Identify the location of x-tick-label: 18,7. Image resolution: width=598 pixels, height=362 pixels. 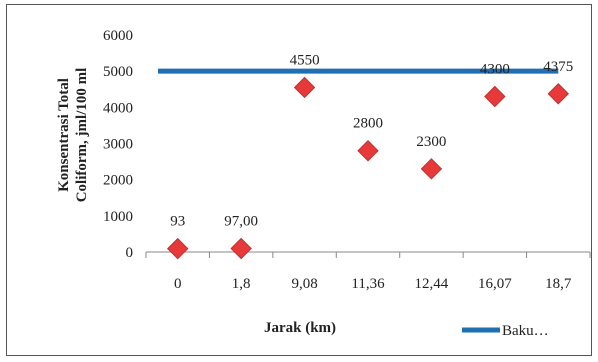
(558, 284).